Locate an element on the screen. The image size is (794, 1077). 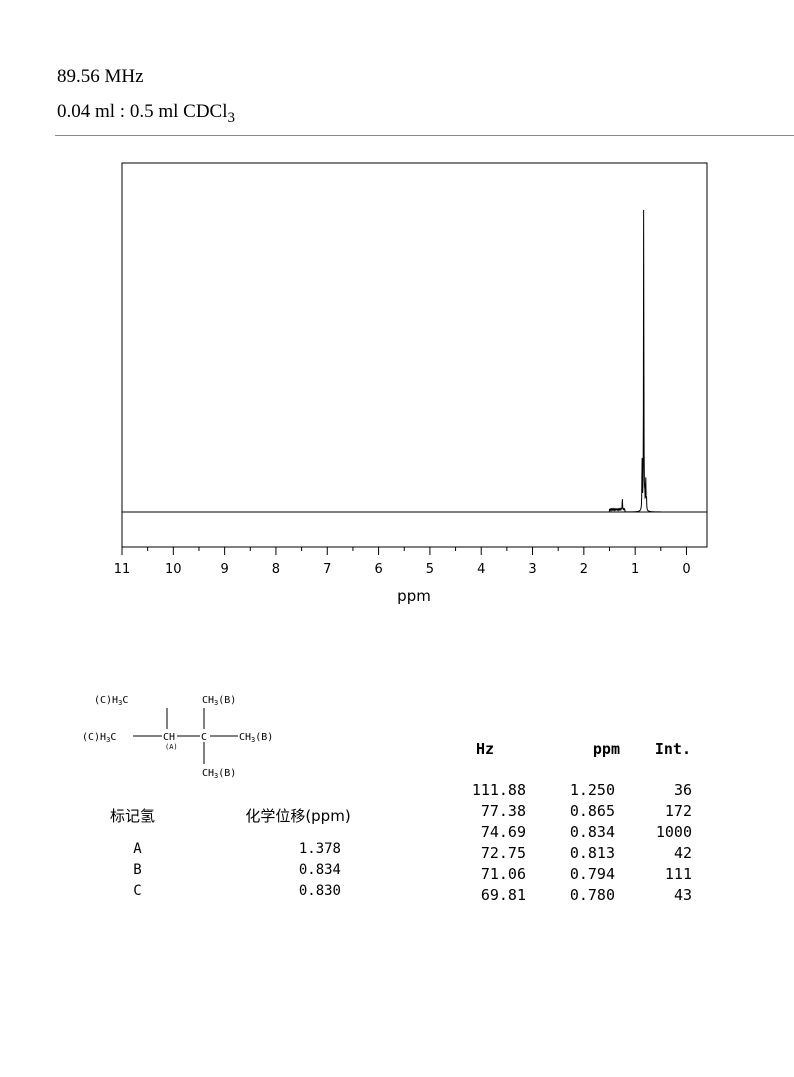
peak-hz: 77.38 is located at coordinates (503, 811).